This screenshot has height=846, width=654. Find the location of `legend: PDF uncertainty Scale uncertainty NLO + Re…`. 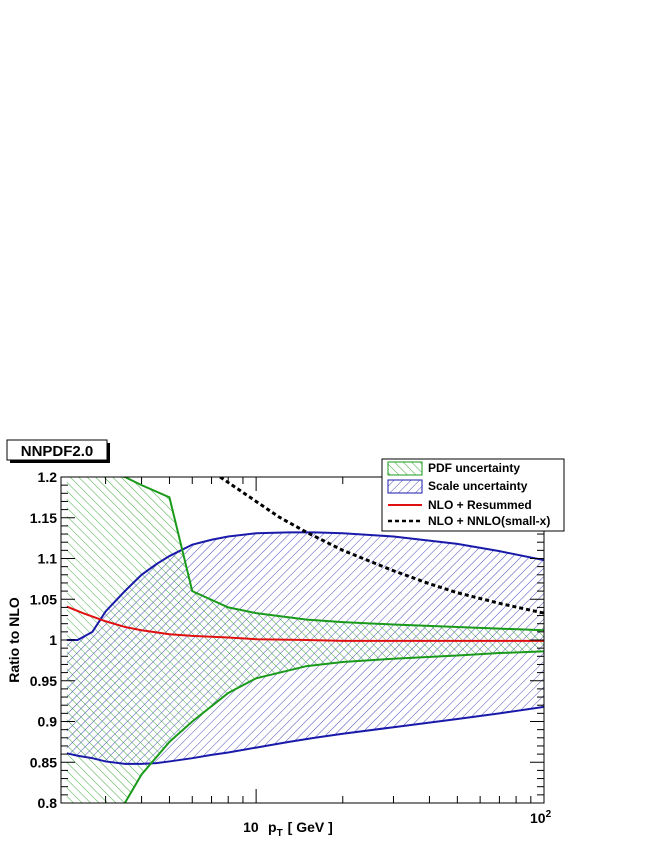

legend: PDF uncertainty Scale uncertainty NLO + Re… is located at coordinates (473, 495).